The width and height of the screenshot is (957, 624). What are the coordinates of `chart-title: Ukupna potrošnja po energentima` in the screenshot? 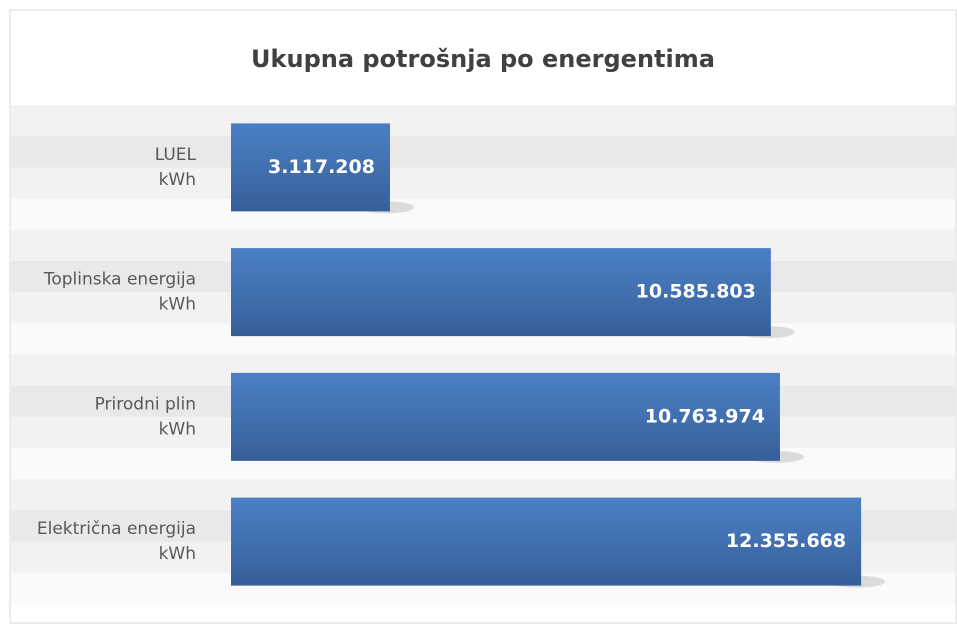 It's located at (483, 59).